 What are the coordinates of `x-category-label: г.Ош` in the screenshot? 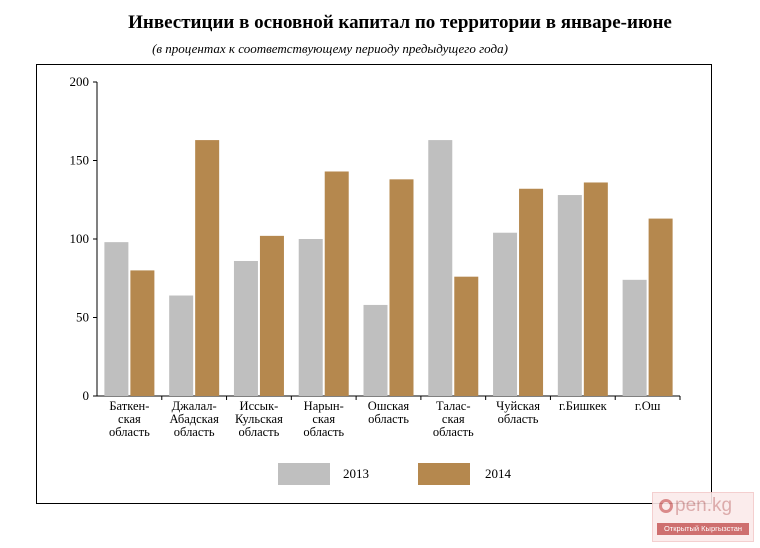 It's located at (648, 406).